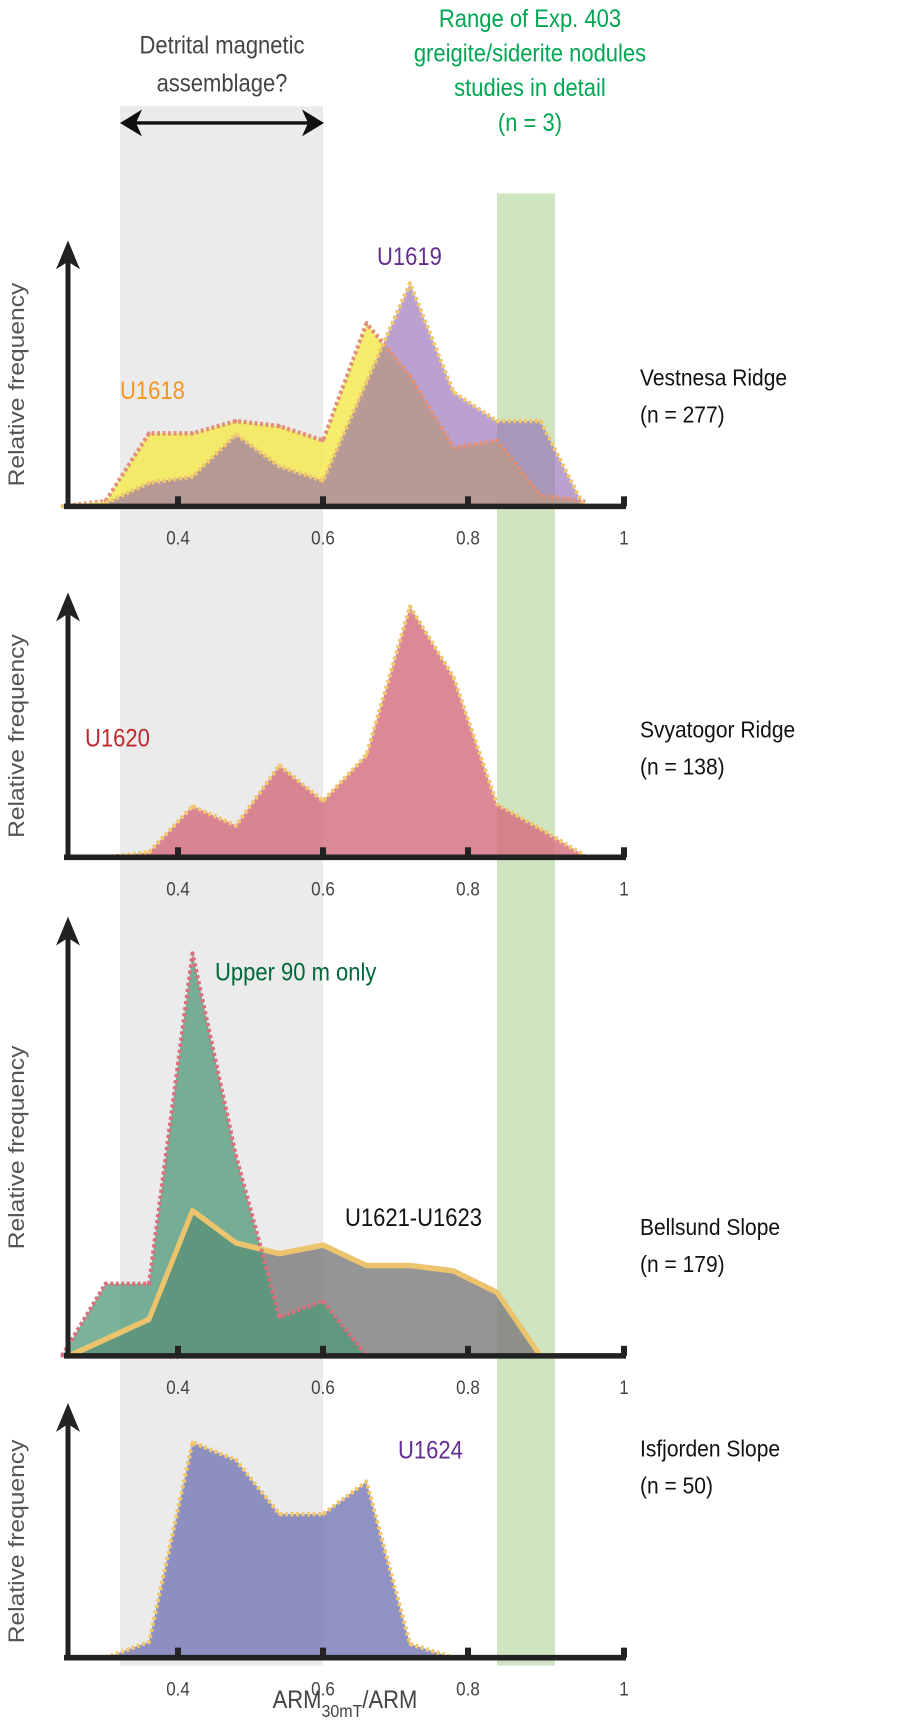  What do you see at coordinates (222, 83) in the screenshot?
I see `detrital-label-line2: assemblage?` at bounding box center [222, 83].